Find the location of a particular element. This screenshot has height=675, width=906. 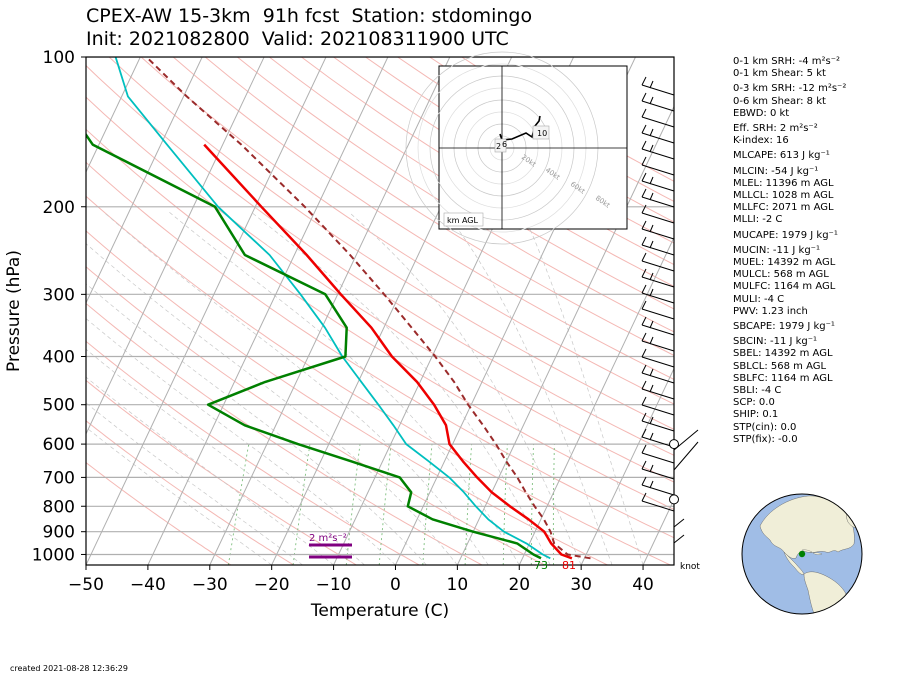

stat-line: Eff. SRH: 2 m²s⁻² is located at coordinates (775, 129).